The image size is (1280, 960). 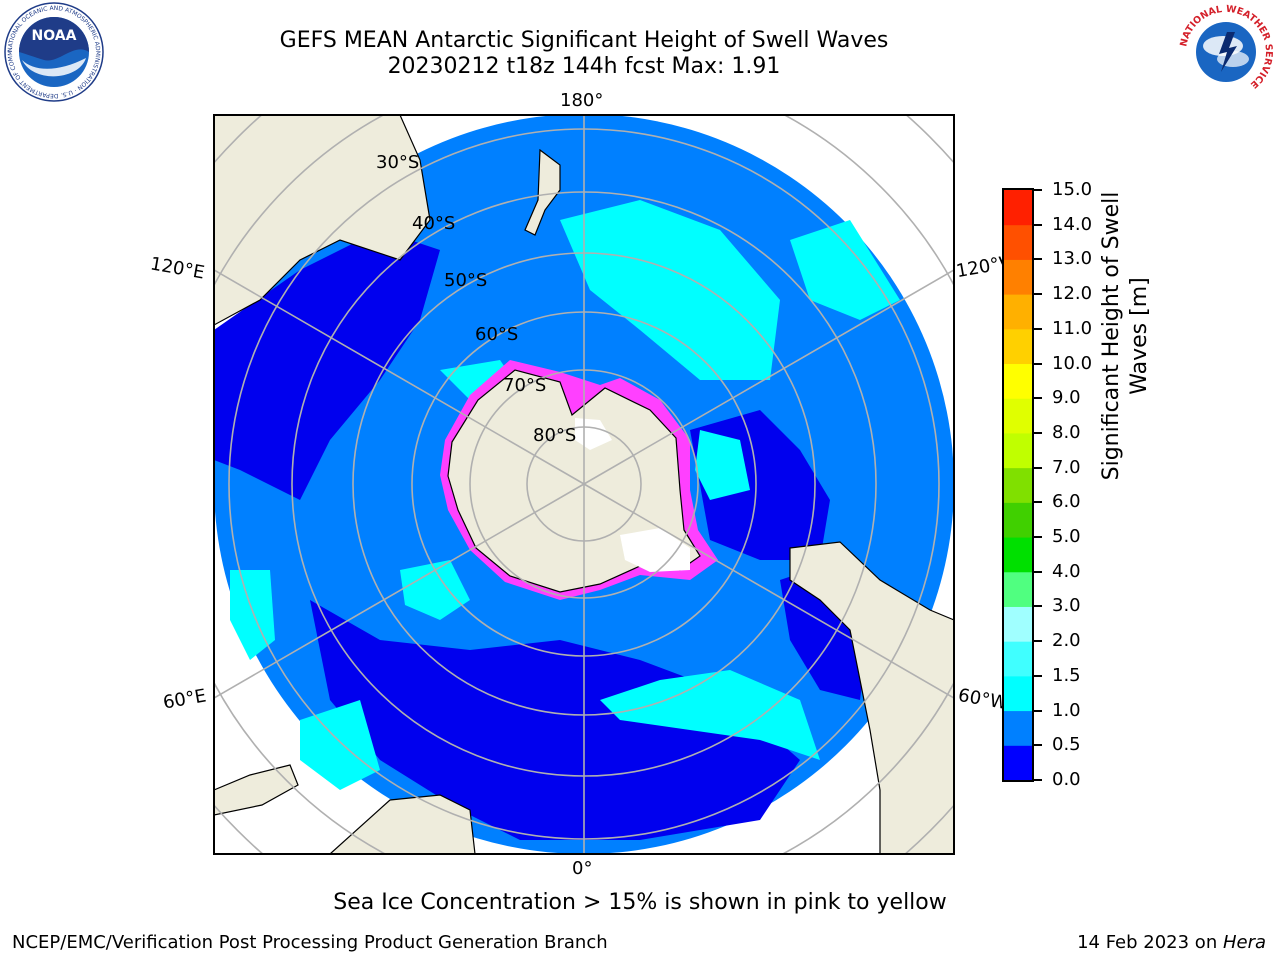 I want to click on colorbar-tick-label: 9.0, so click(x=1066, y=398).